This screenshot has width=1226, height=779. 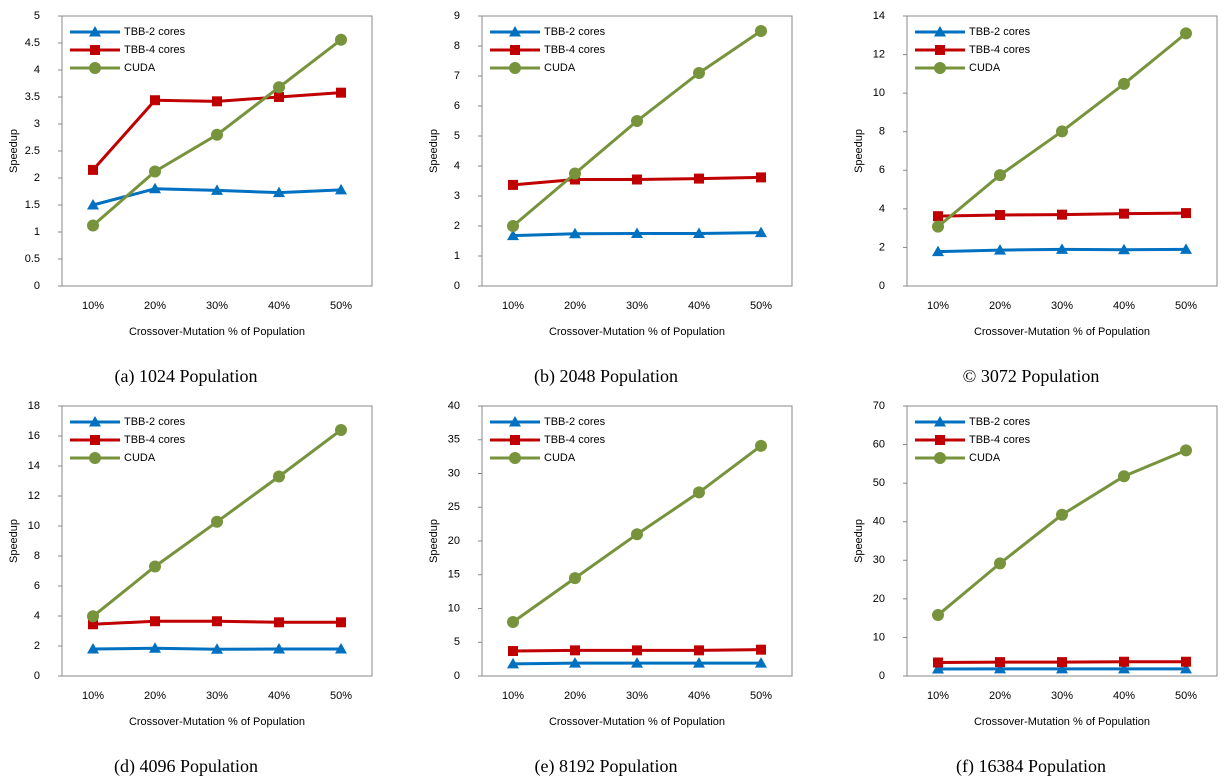 I want to click on y-tick-label: 18, so click(x=34, y=406).